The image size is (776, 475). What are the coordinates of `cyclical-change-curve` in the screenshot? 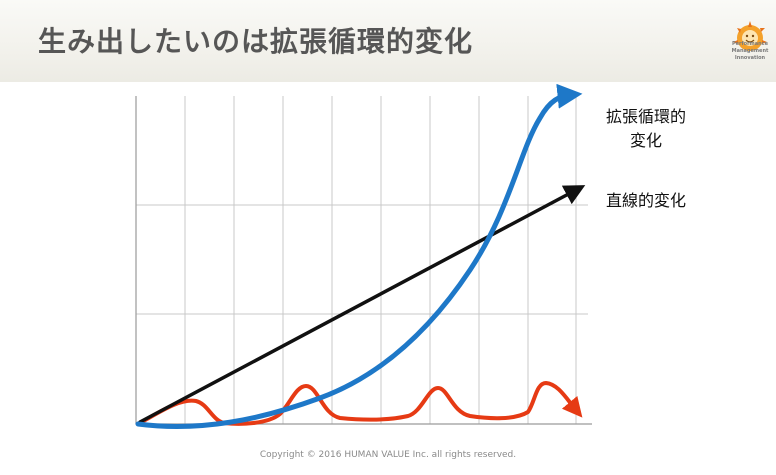 It's located at (359, 403).